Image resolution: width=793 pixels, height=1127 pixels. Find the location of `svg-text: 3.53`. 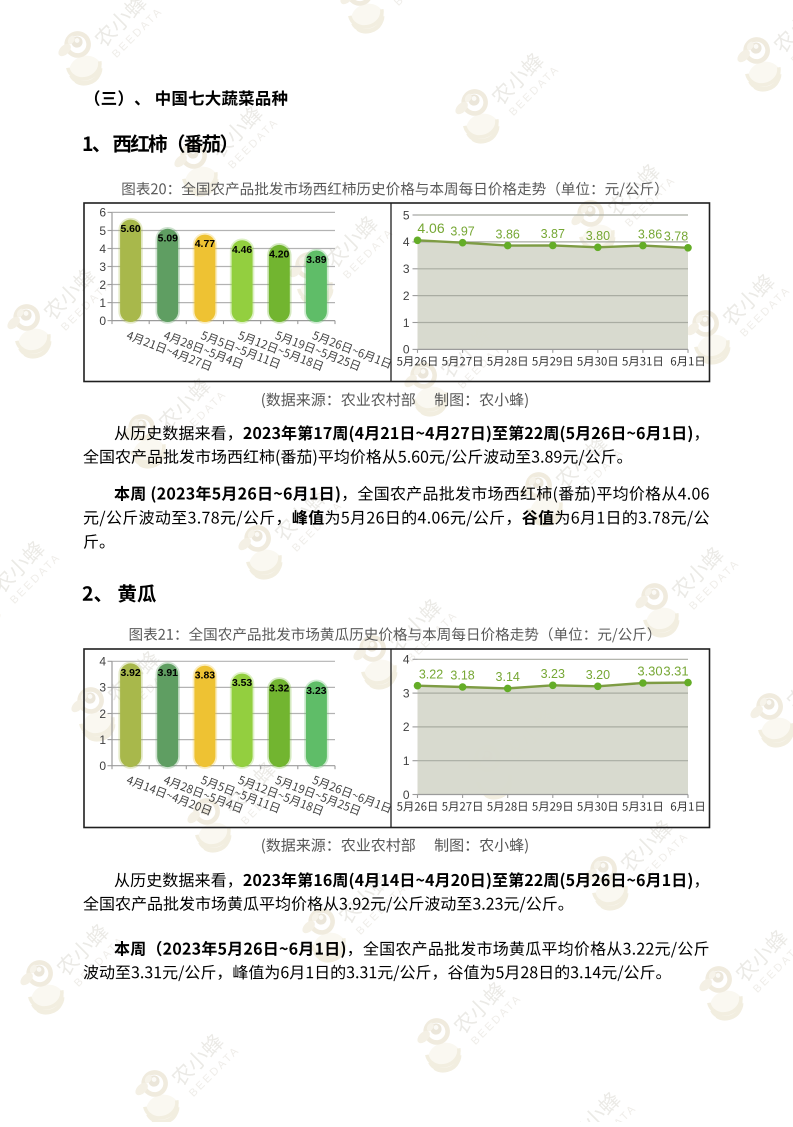

svg-text: 3.53 is located at coordinates (242, 683).